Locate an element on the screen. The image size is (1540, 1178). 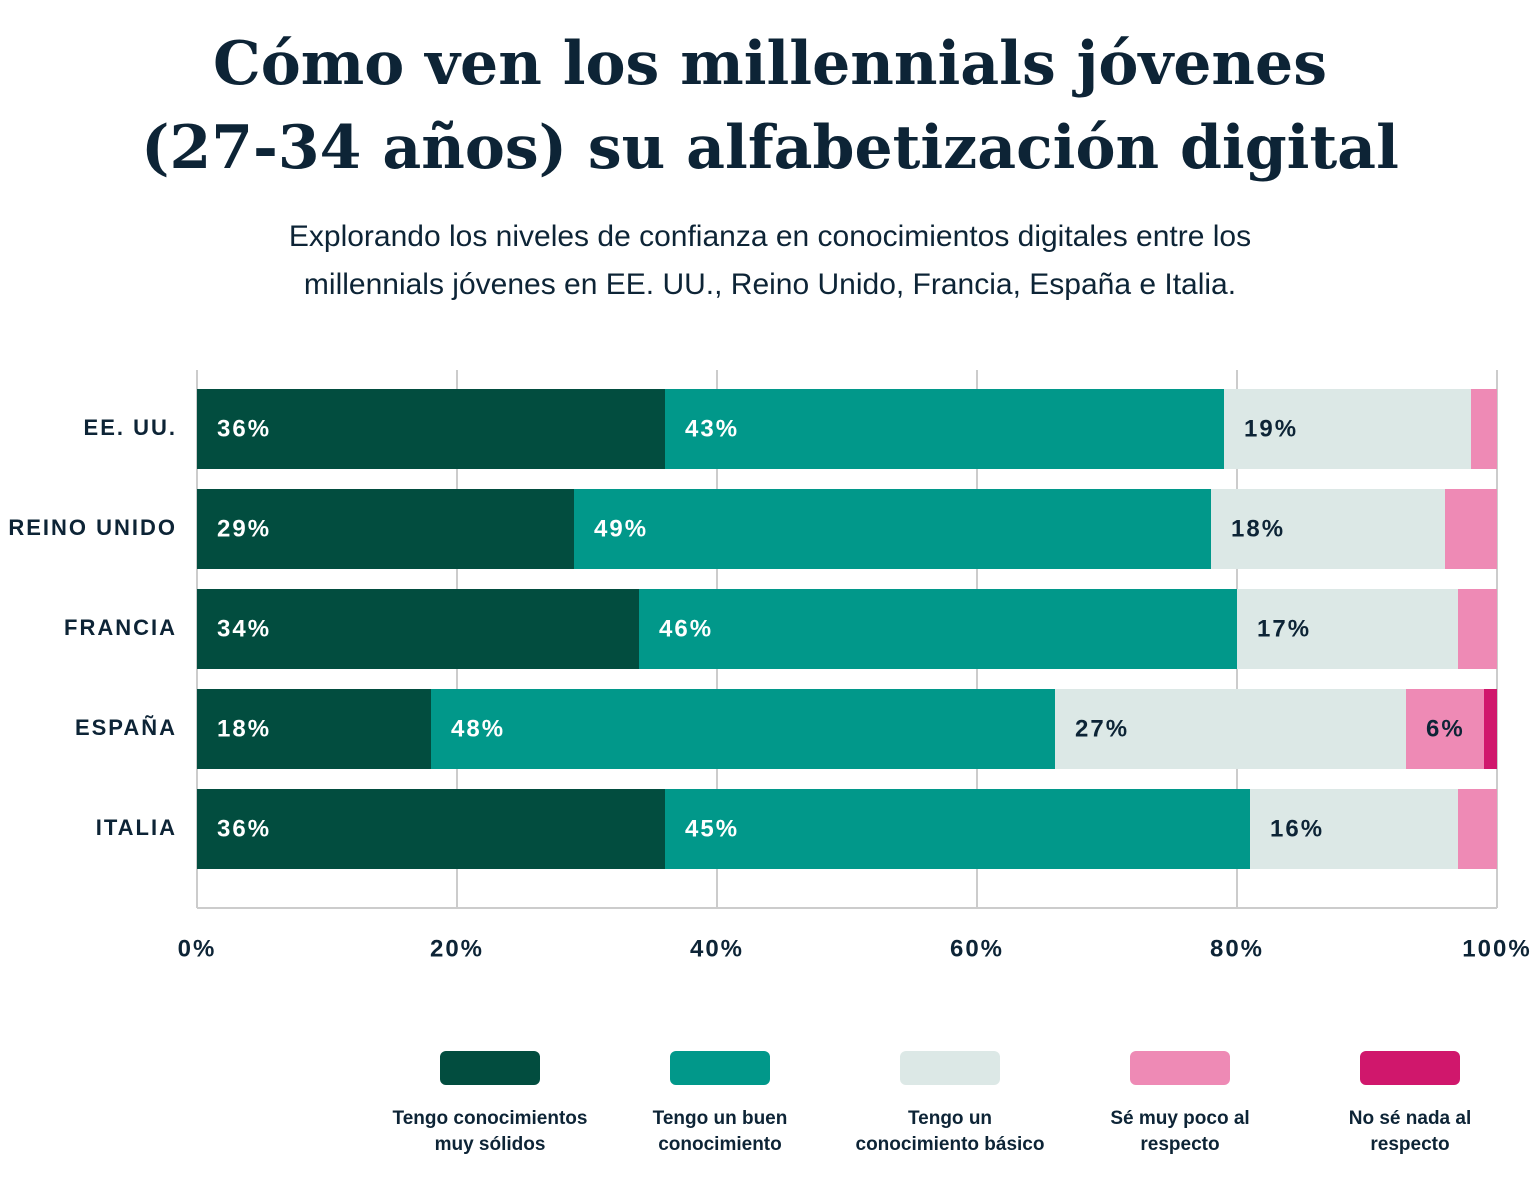
y-tick-label: EE. UU. is located at coordinates (130, 427).